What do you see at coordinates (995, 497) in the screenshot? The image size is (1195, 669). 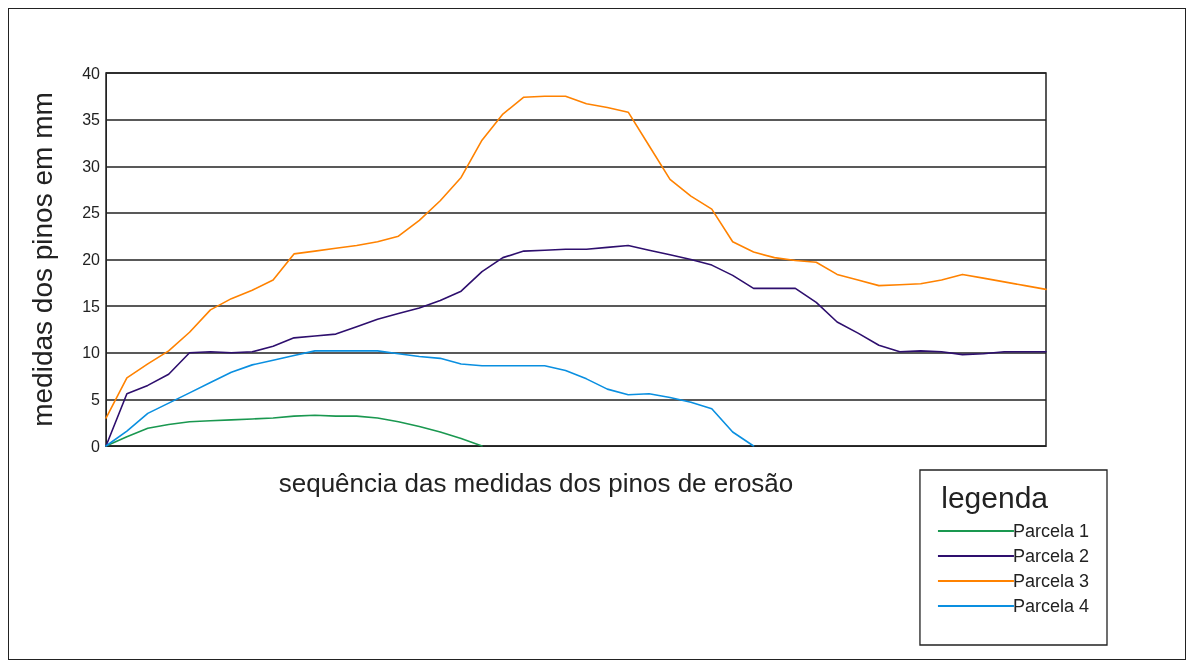 I see `legend-title: legenda` at bounding box center [995, 497].